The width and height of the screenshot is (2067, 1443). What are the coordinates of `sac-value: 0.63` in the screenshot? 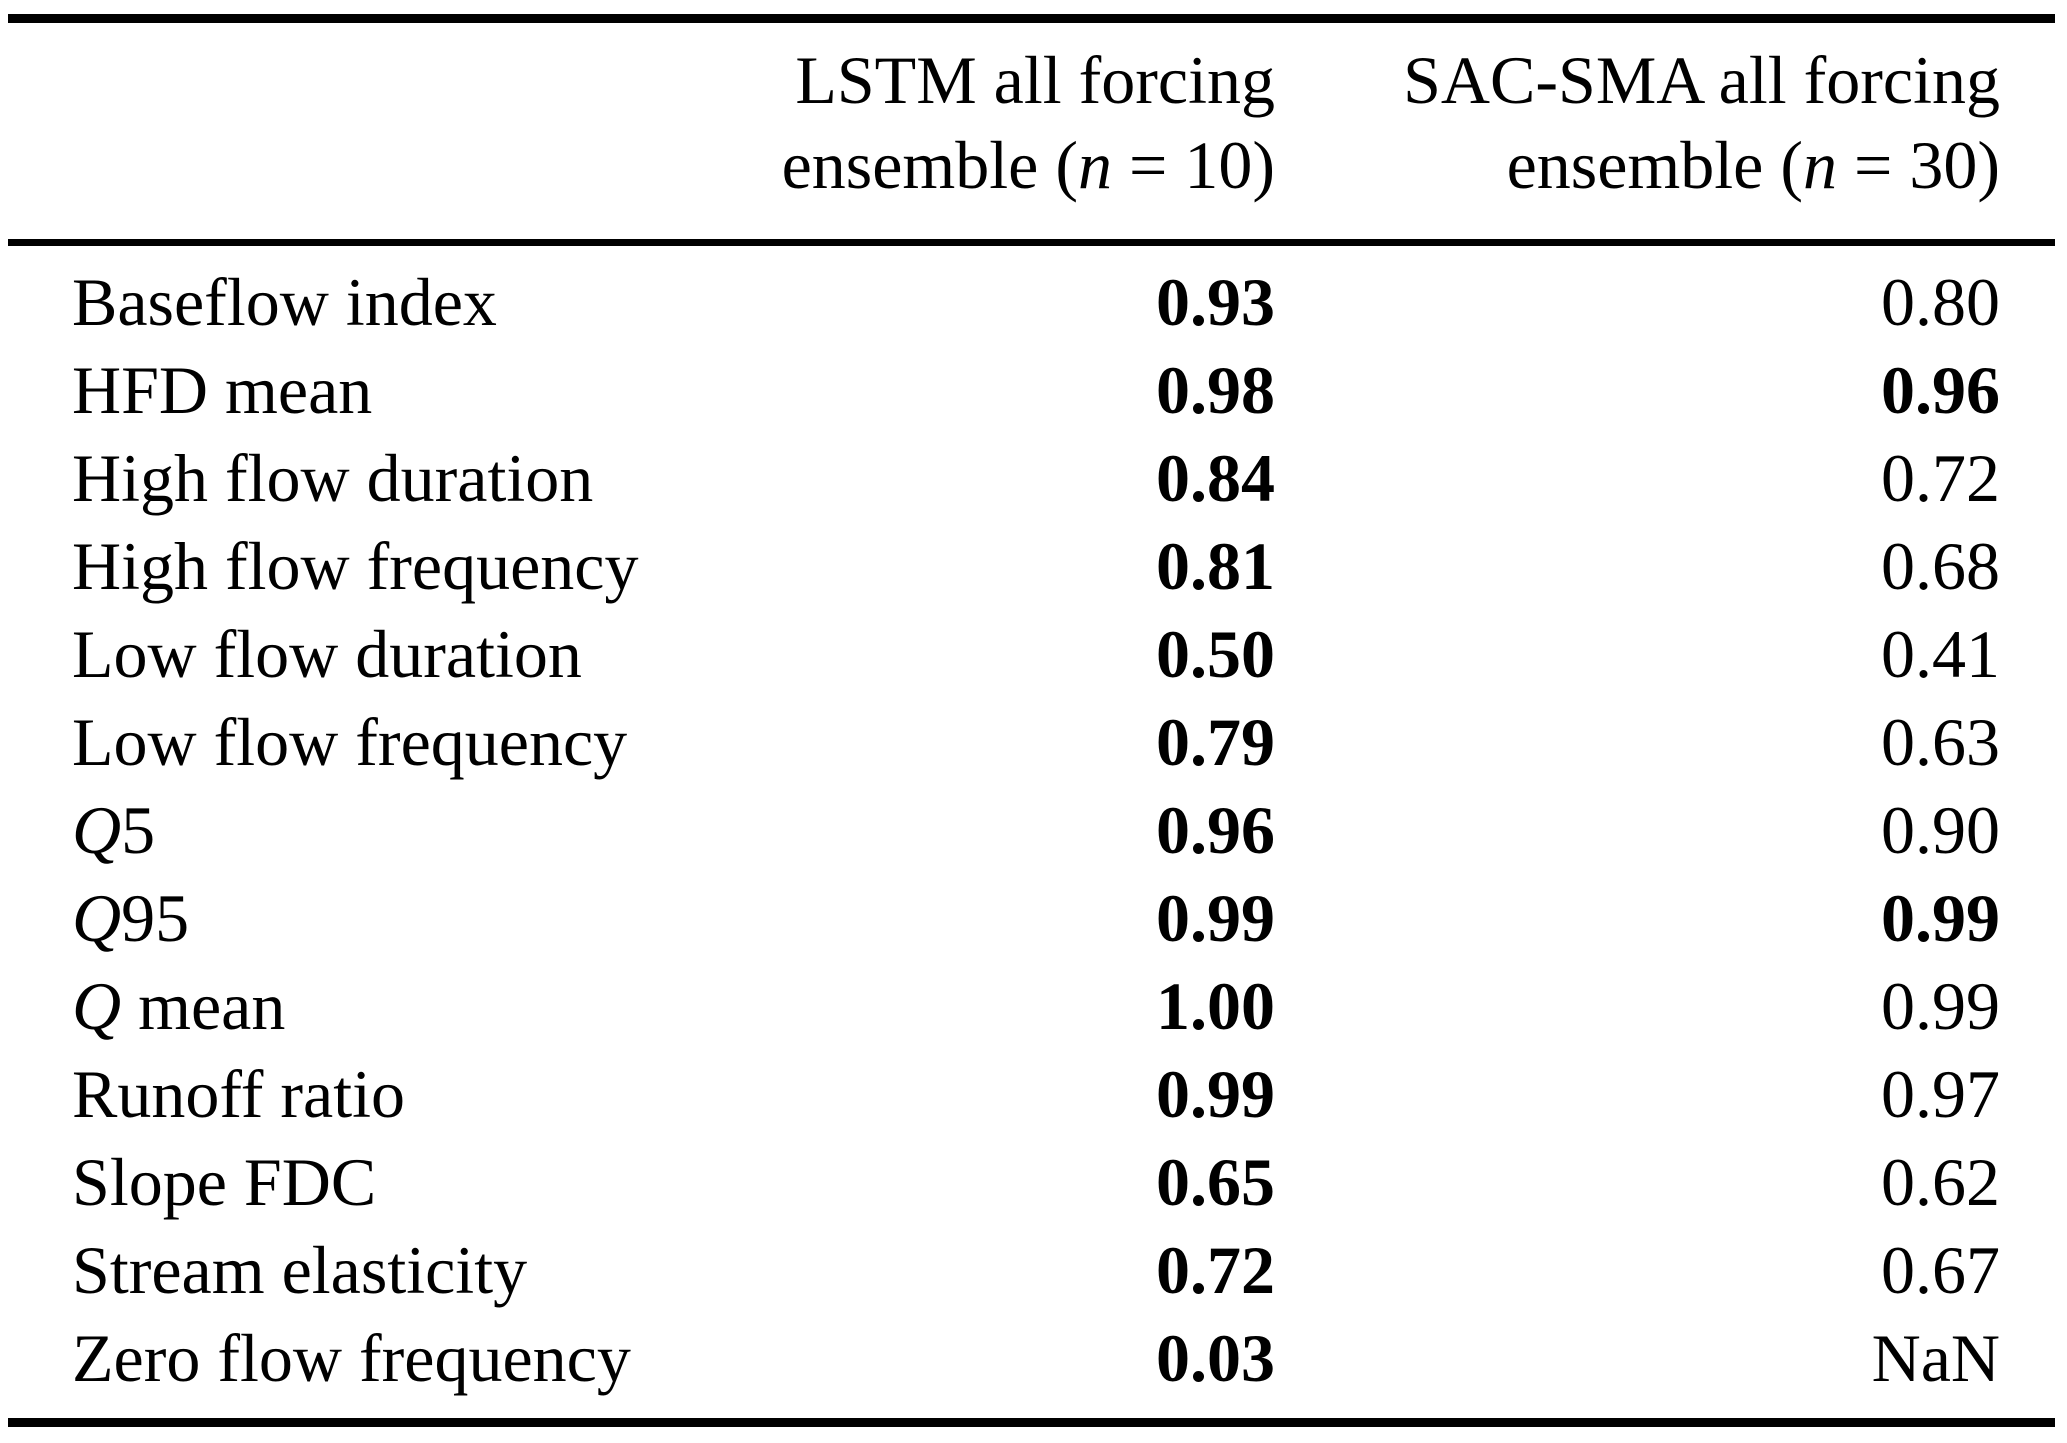 It's located at (1940, 742).